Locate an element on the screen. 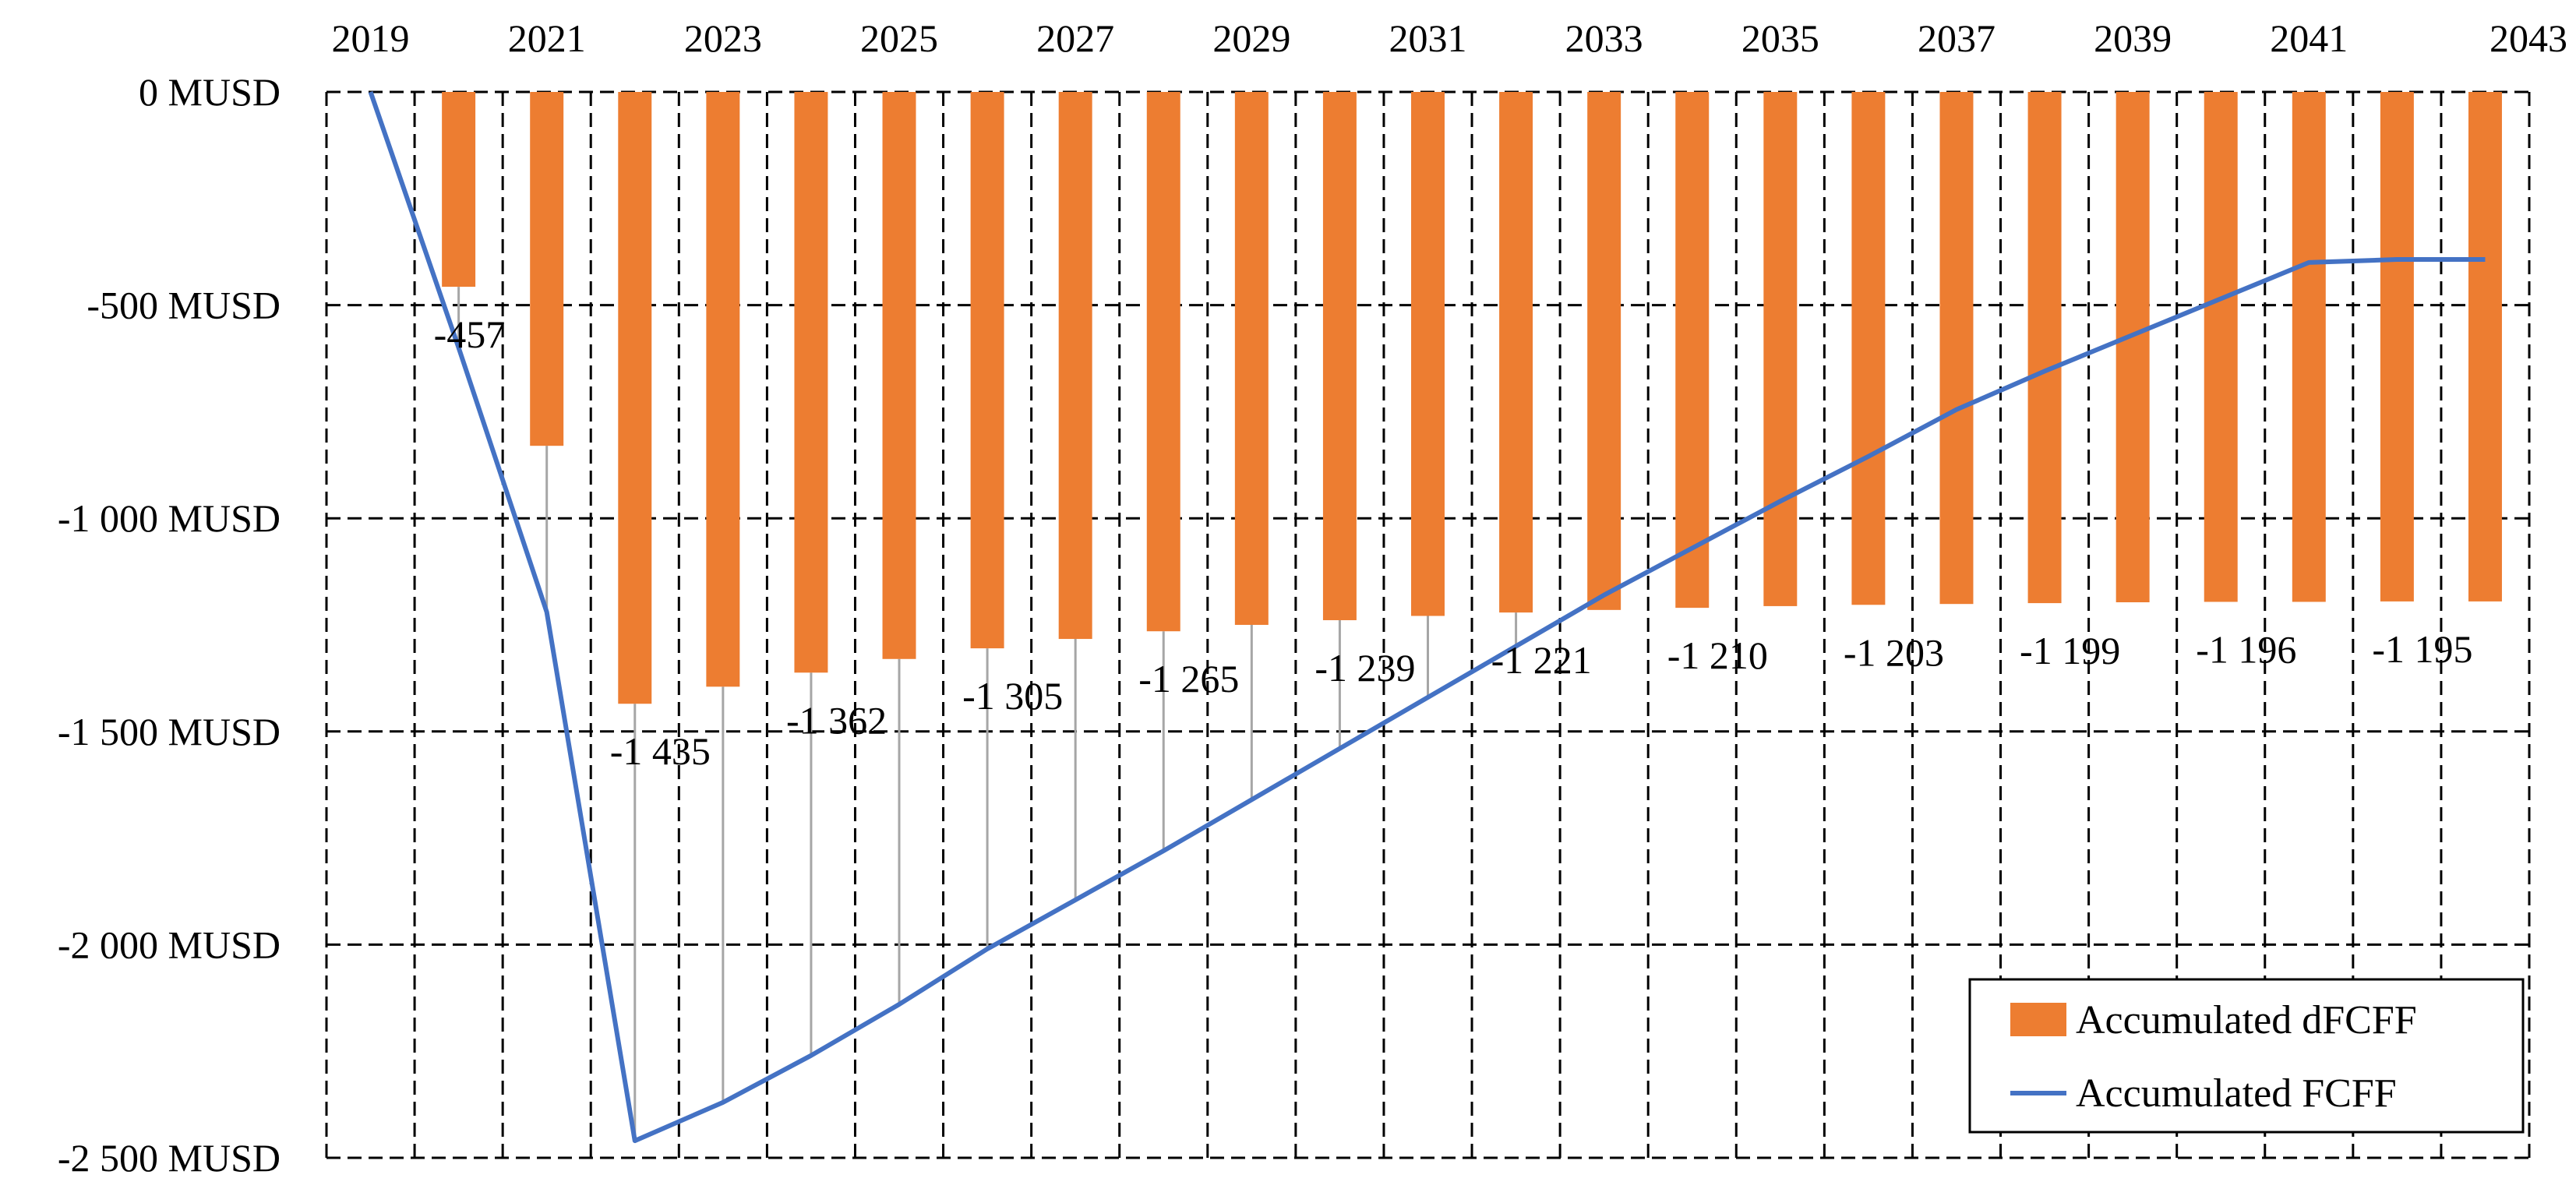 This screenshot has height=1203, width=2576. data-label: -1 435 is located at coordinates (660, 751).